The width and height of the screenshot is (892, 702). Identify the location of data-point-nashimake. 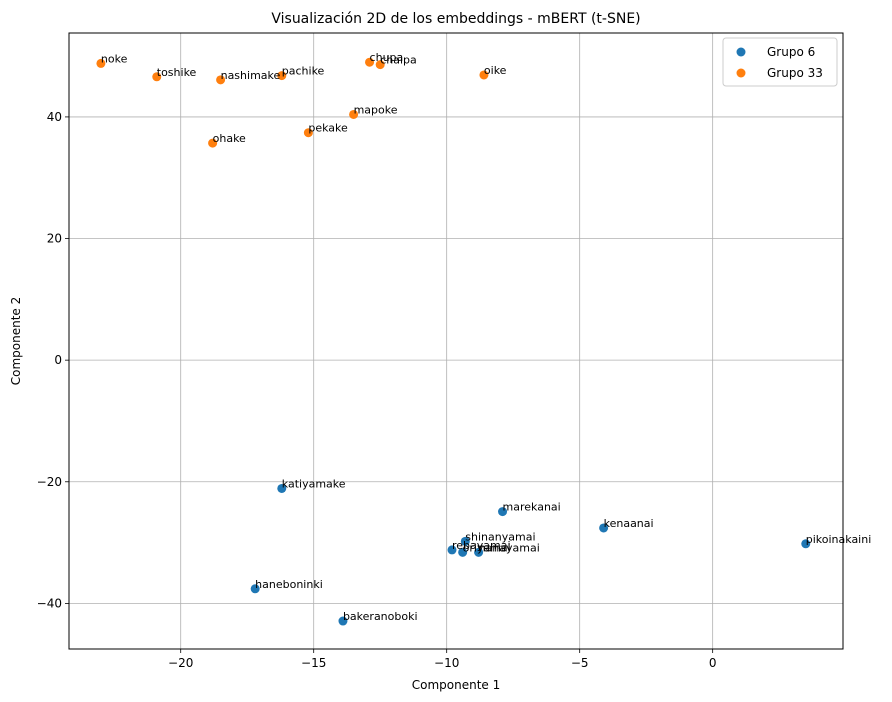
(221, 80).